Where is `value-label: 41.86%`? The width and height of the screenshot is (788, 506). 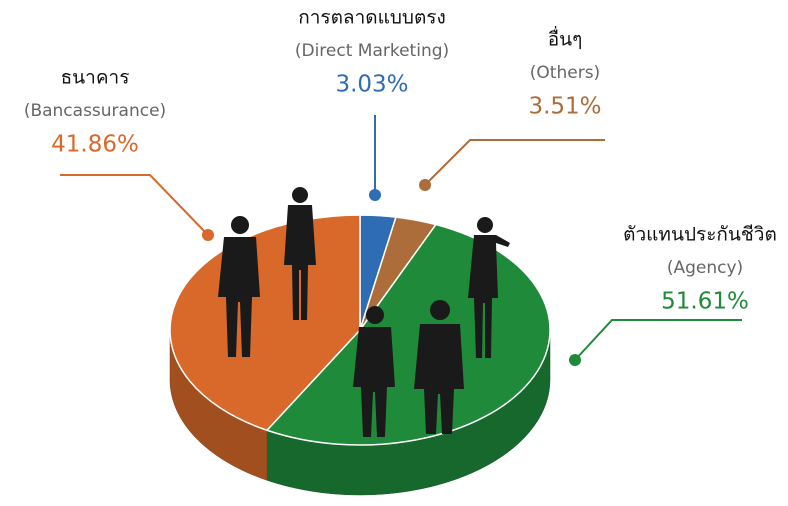 value-label: 41.86% is located at coordinates (95, 145).